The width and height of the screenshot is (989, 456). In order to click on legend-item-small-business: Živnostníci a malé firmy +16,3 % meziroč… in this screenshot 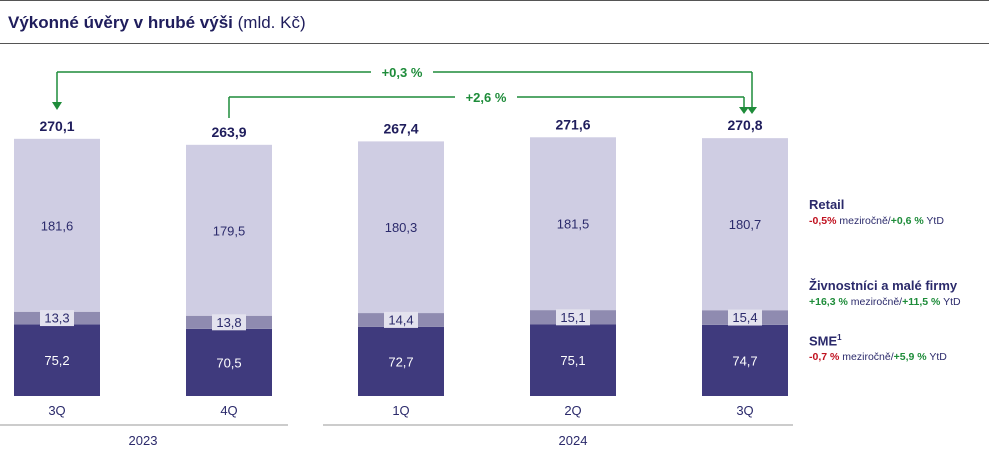, I will do `click(885, 293)`.